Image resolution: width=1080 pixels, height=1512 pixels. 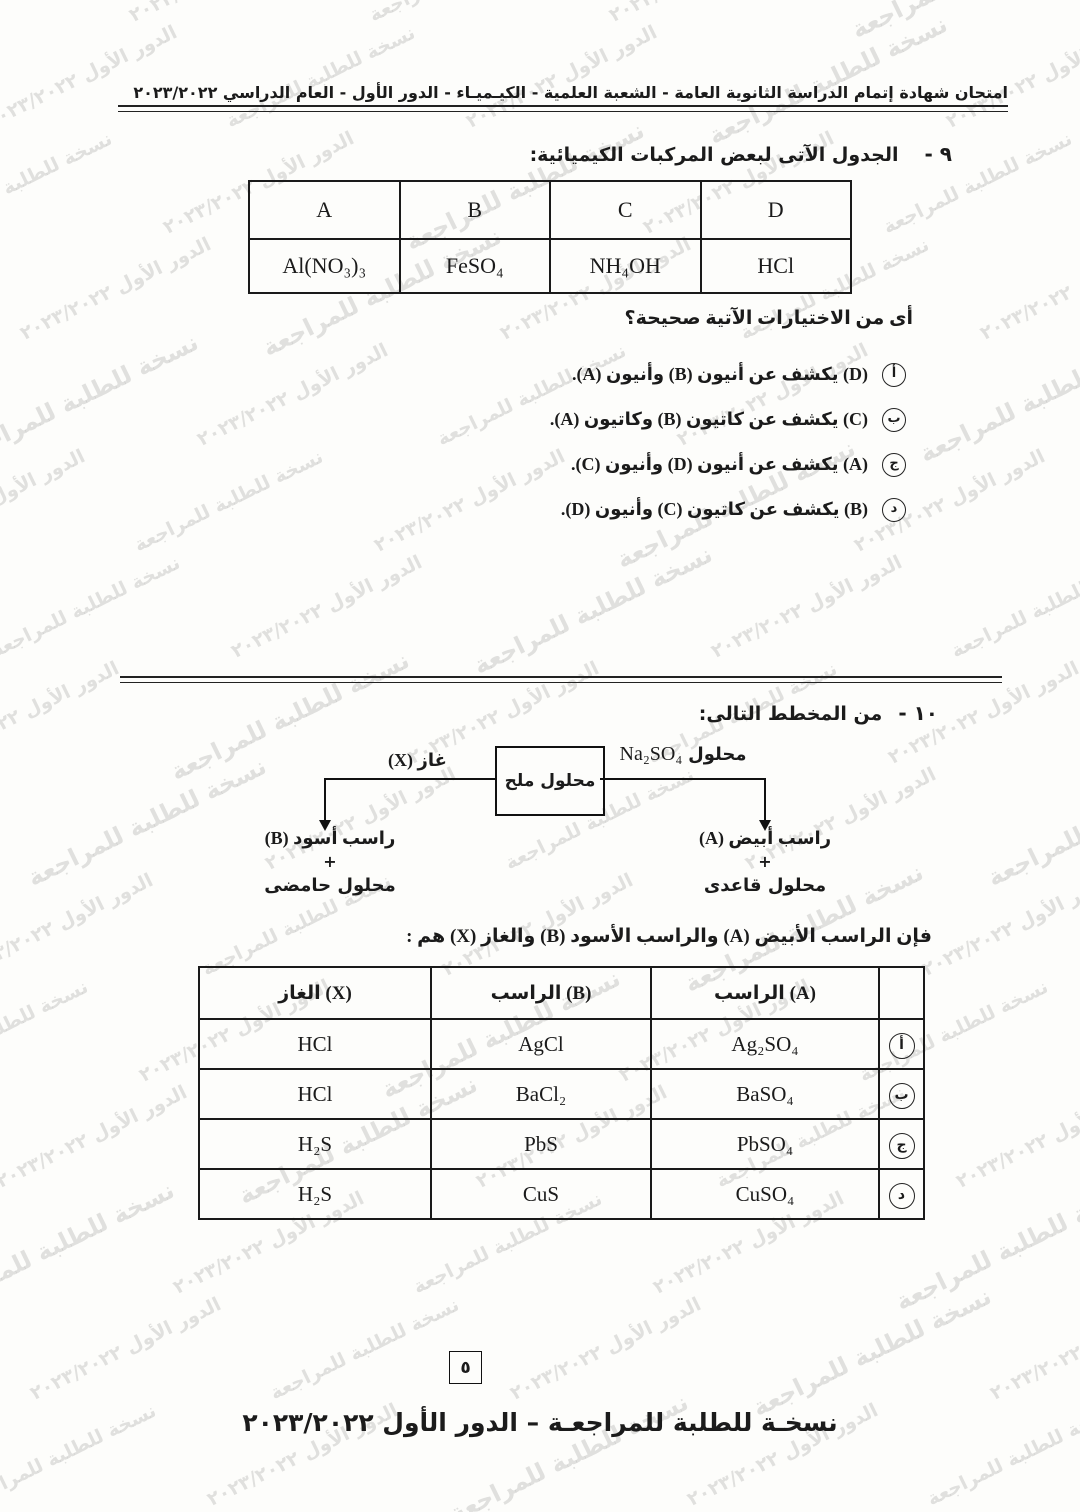 I want to click on precipitate-a-value: BaSO₄, so click(x=765, y=1094).